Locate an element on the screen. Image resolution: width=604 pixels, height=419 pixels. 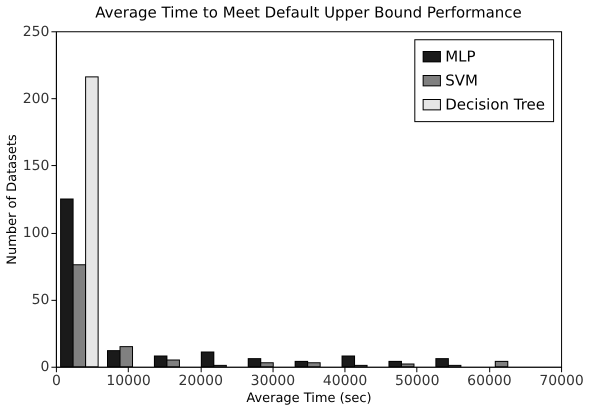
legend-label: Decision Tree is located at coordinates (495, 105).